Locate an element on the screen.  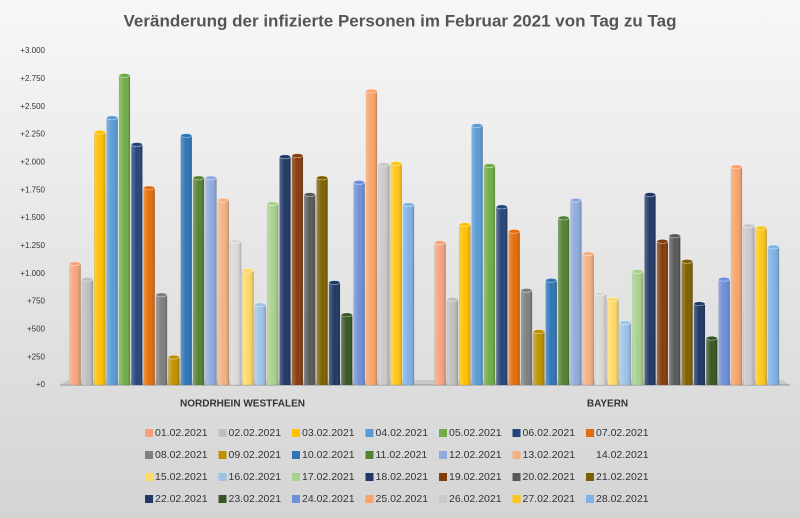
legend-label: 01.02.2021 is located at coordinates (181, 433).